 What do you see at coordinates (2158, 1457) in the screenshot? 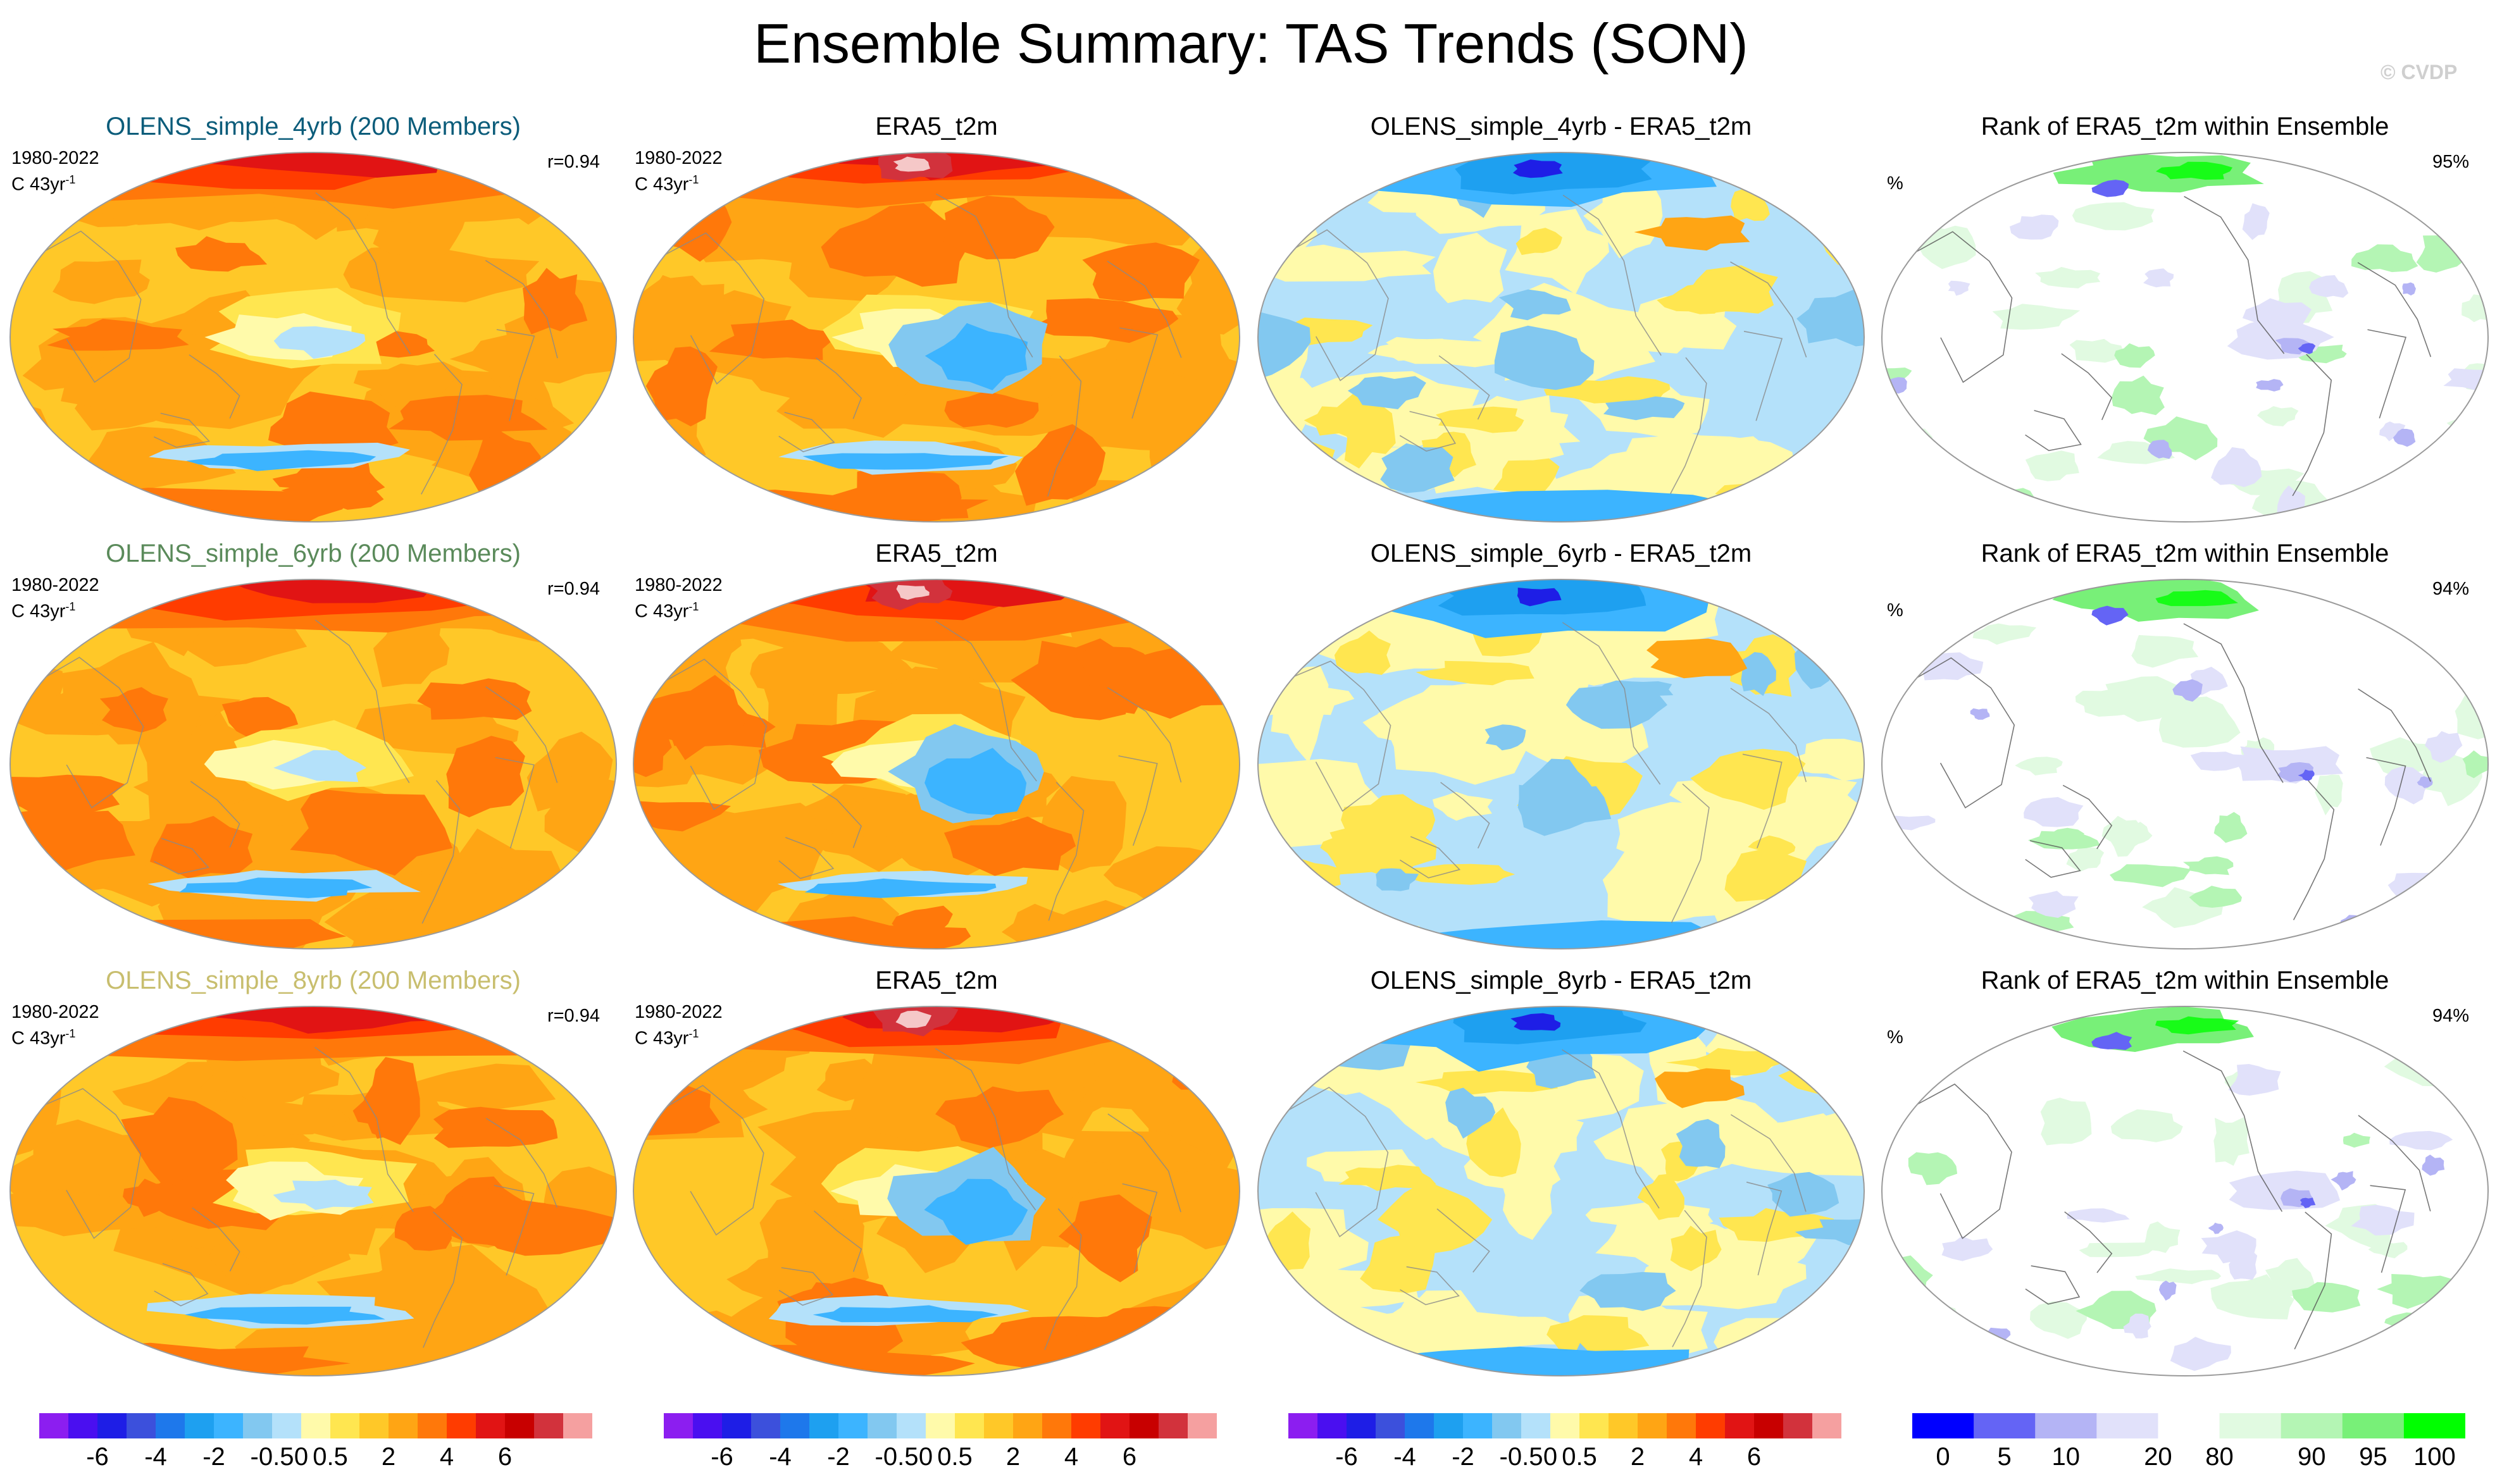
I see `colorbar-tick-label: 20` at bounding box center [2158, 1457].